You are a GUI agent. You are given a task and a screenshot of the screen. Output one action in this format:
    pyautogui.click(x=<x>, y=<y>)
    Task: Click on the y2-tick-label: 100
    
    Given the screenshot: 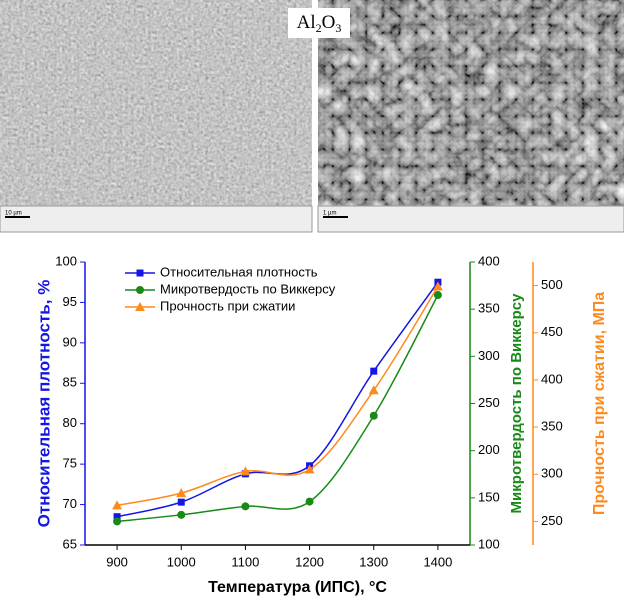 What is the action you would take?
    pyautogui.click(x=489, y=543)
    